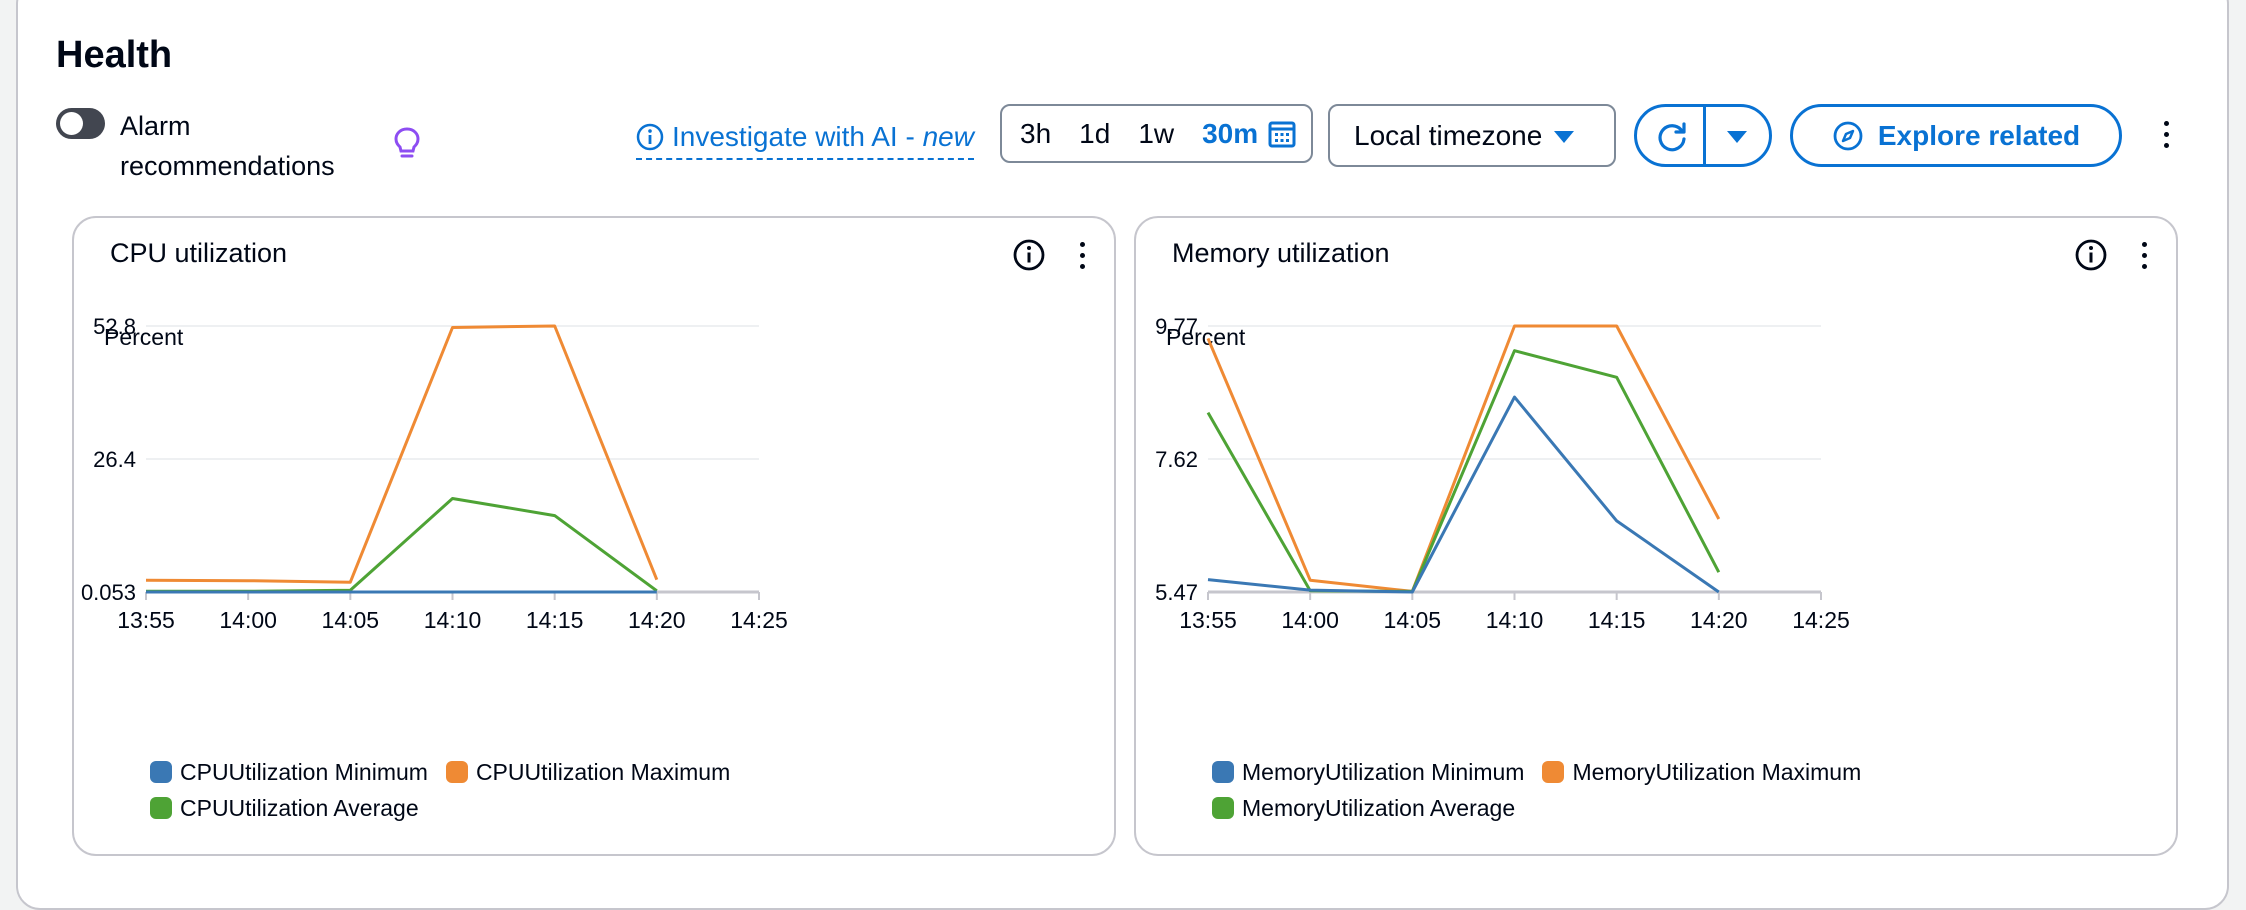  I want to click on widget-title: CPU utilization, so click(199, 253).